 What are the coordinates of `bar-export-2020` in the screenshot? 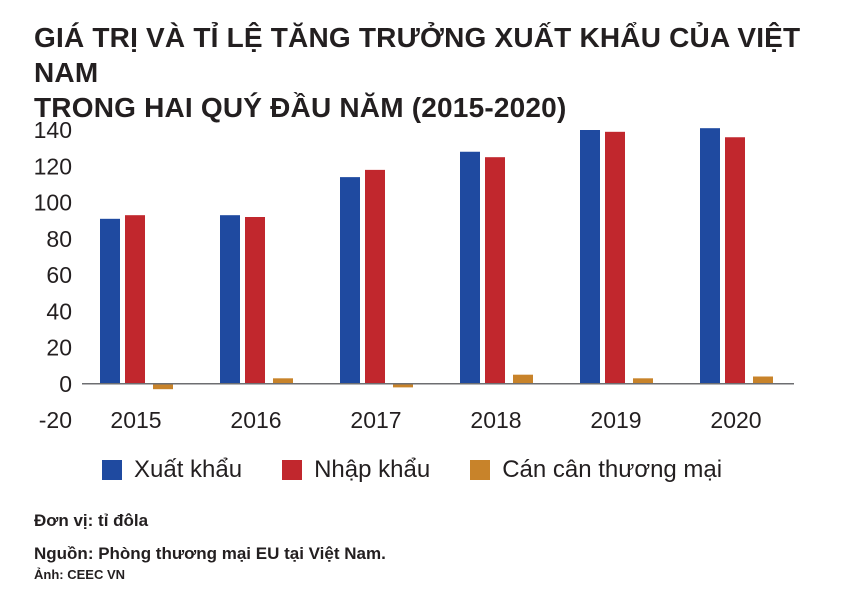 It's located at (710, 256).